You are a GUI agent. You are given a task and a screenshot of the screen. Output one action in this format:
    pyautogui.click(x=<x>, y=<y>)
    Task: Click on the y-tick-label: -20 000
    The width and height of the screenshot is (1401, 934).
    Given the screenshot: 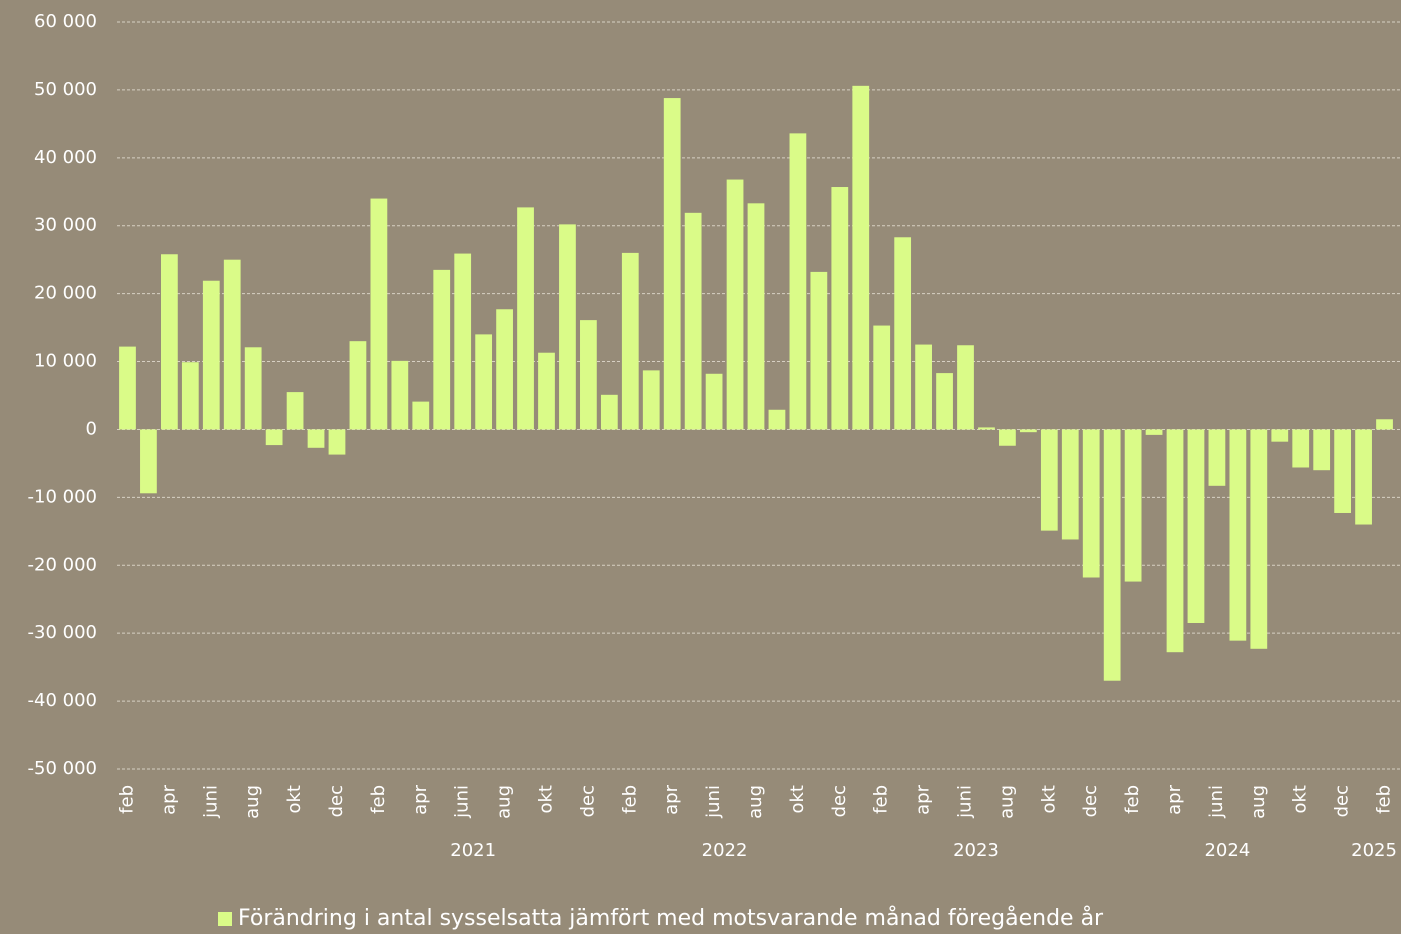 What is the action you would take?
    pyautogui.click(x=62, y=564)
    